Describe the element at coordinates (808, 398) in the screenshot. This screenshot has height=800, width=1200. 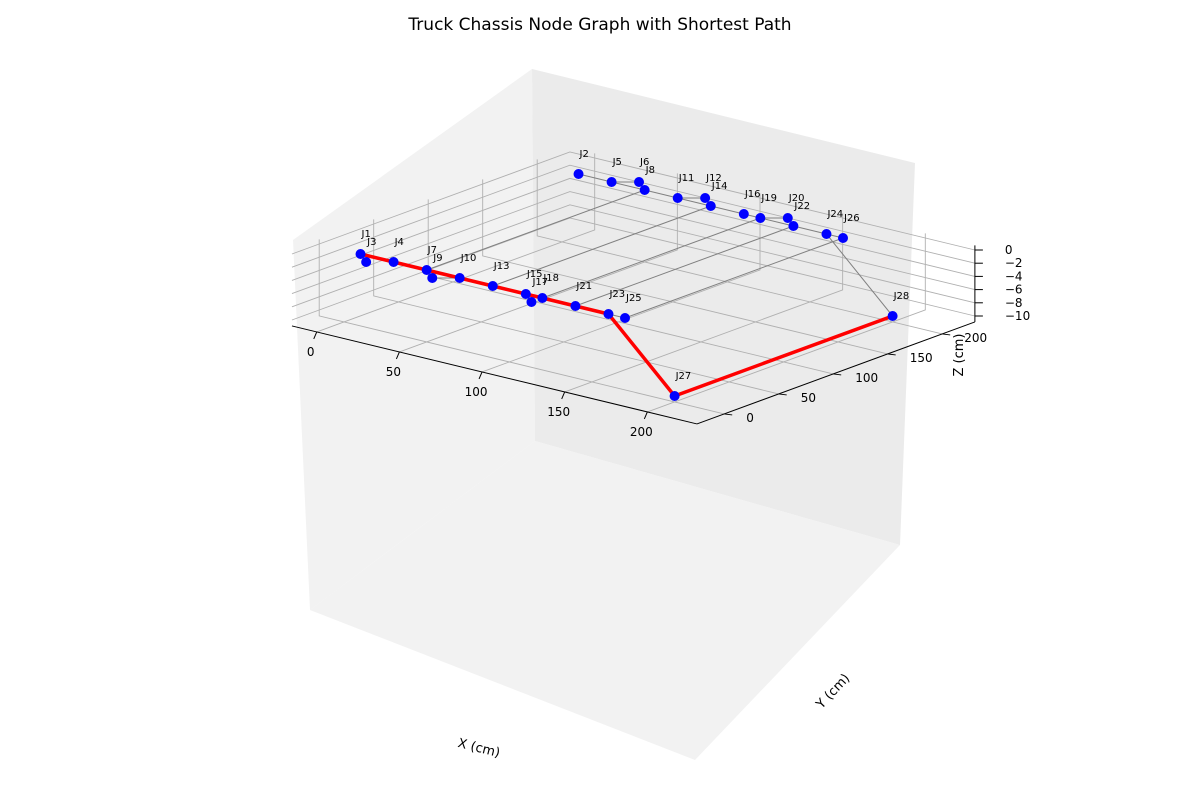
I see `y-tick-label-1: 50` at that location.